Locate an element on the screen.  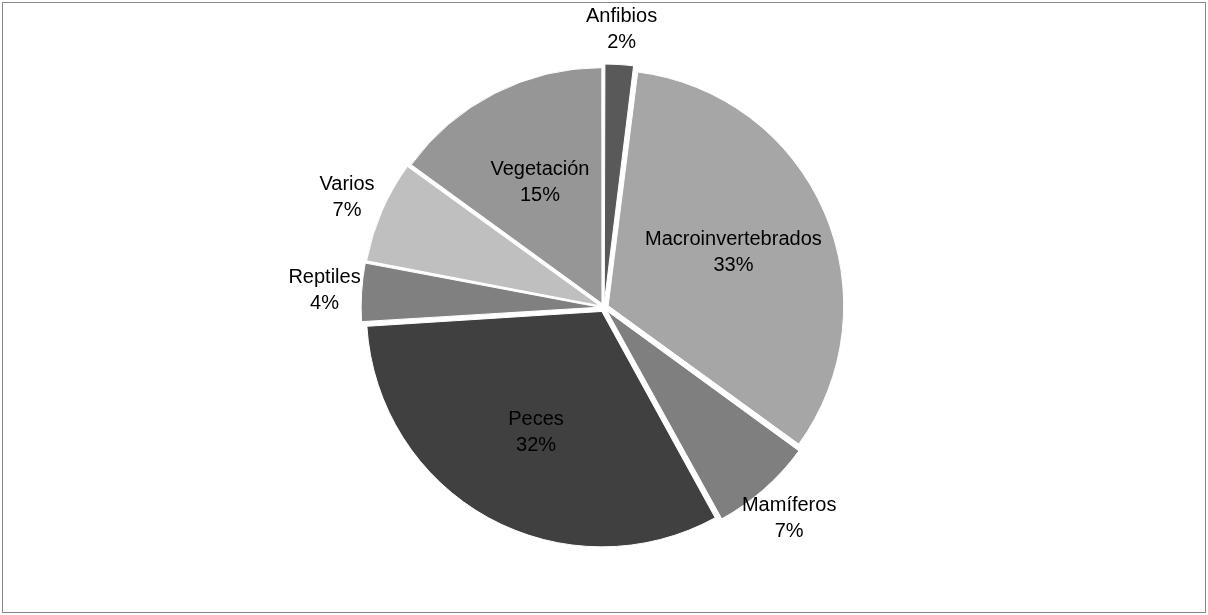
slice-label: Varios is located at coordinates (347, 182).